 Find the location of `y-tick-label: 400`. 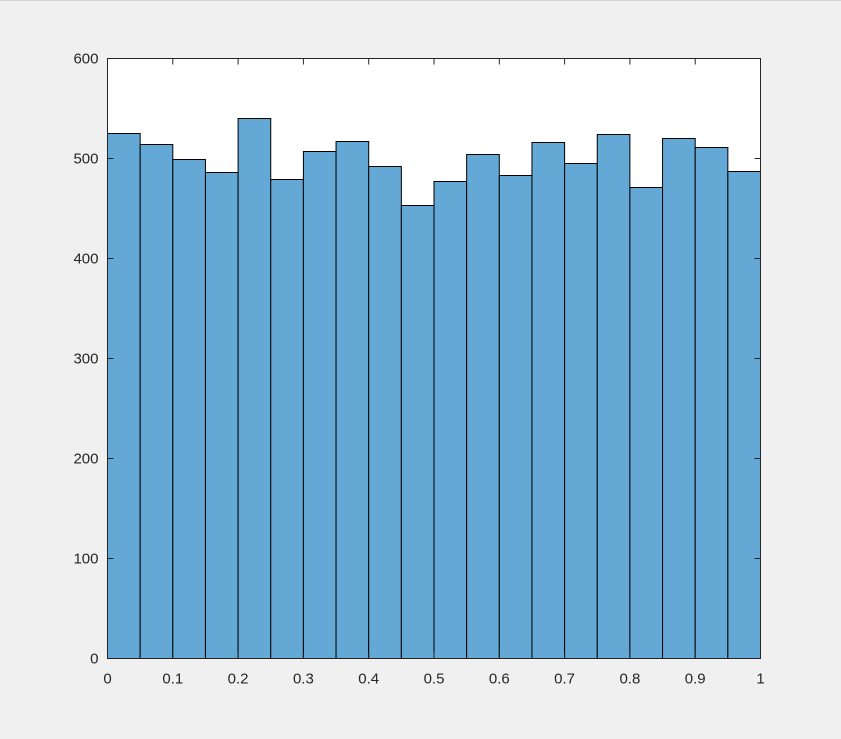

y-tick-label: 400 is located at coordinates (85, 259).